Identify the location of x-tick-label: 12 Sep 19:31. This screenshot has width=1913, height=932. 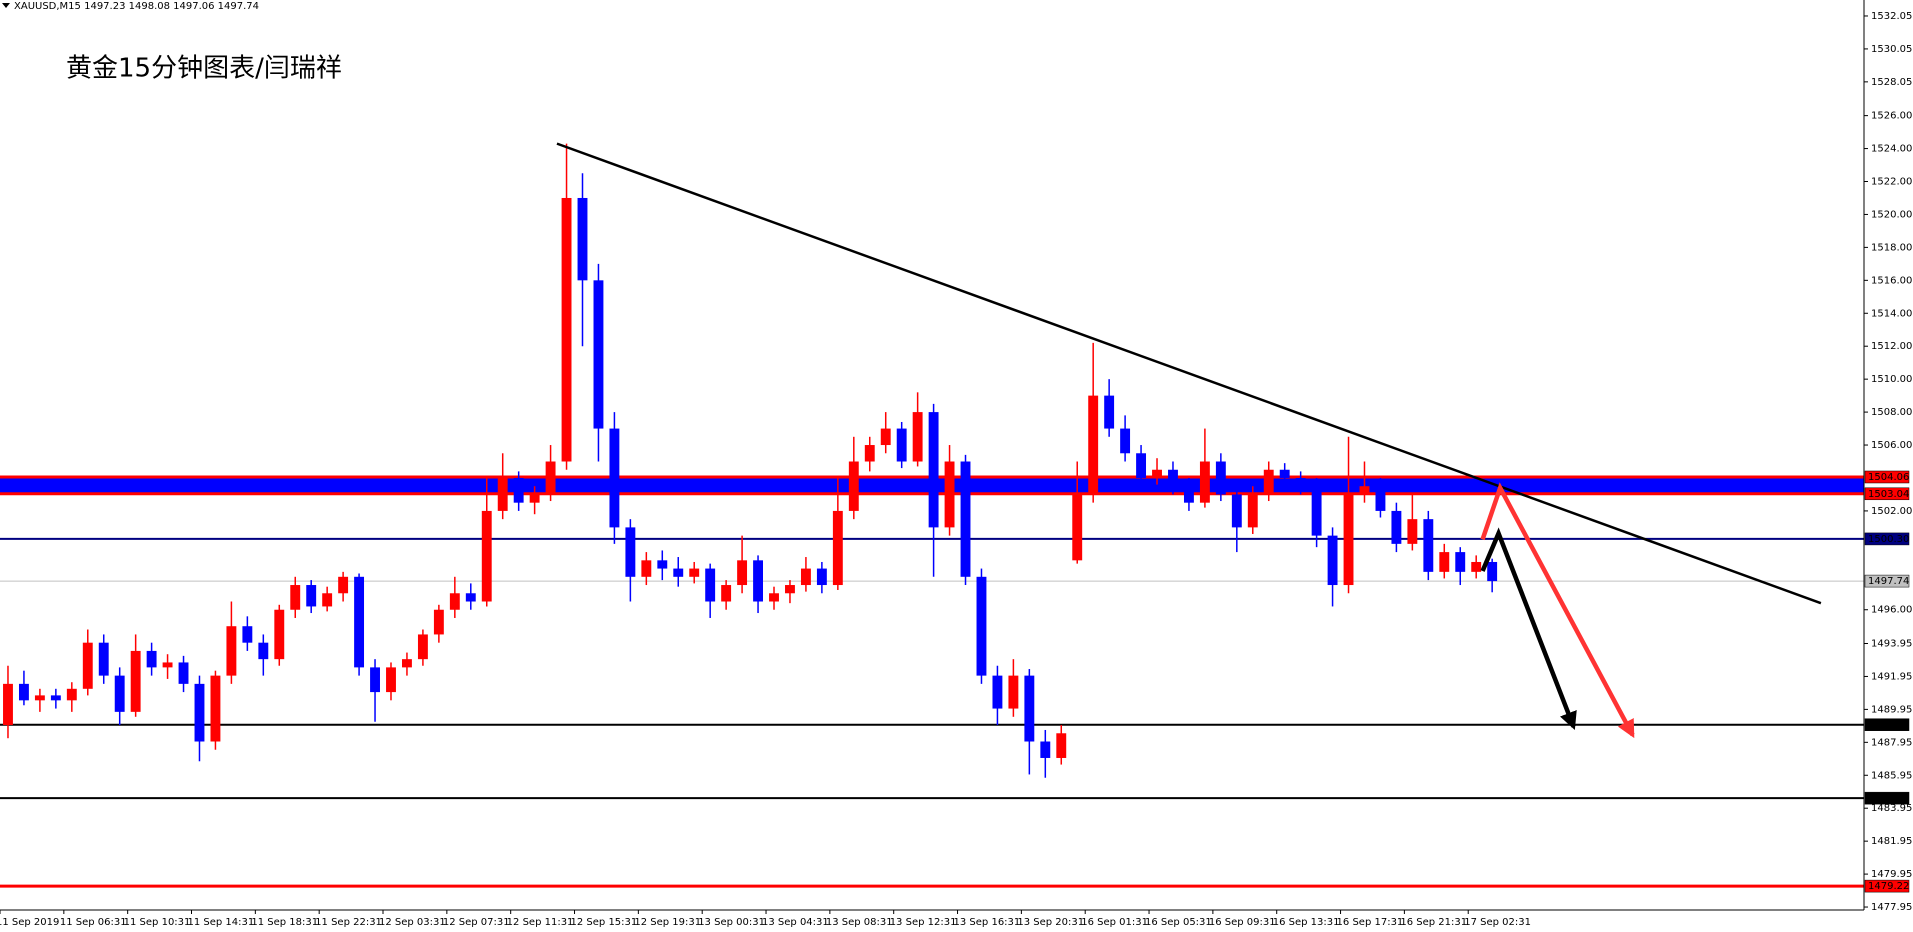
(667, 922).